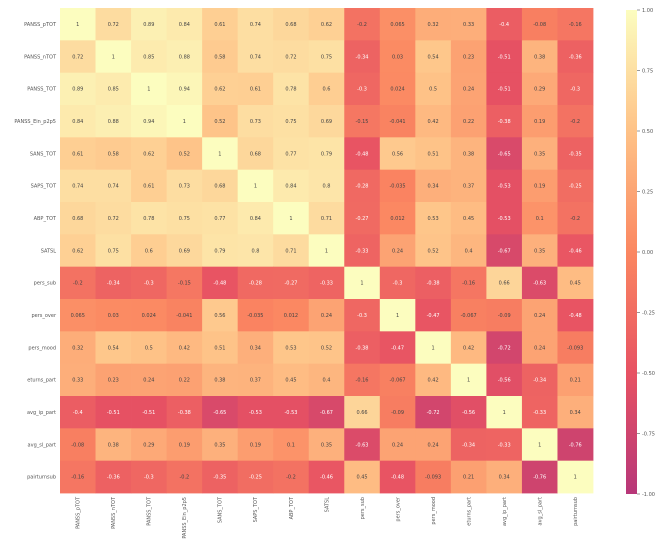  Describe the element at coordinates (468, 57) in the screenshot. I see `cell-value-label: 0.23` at that location.